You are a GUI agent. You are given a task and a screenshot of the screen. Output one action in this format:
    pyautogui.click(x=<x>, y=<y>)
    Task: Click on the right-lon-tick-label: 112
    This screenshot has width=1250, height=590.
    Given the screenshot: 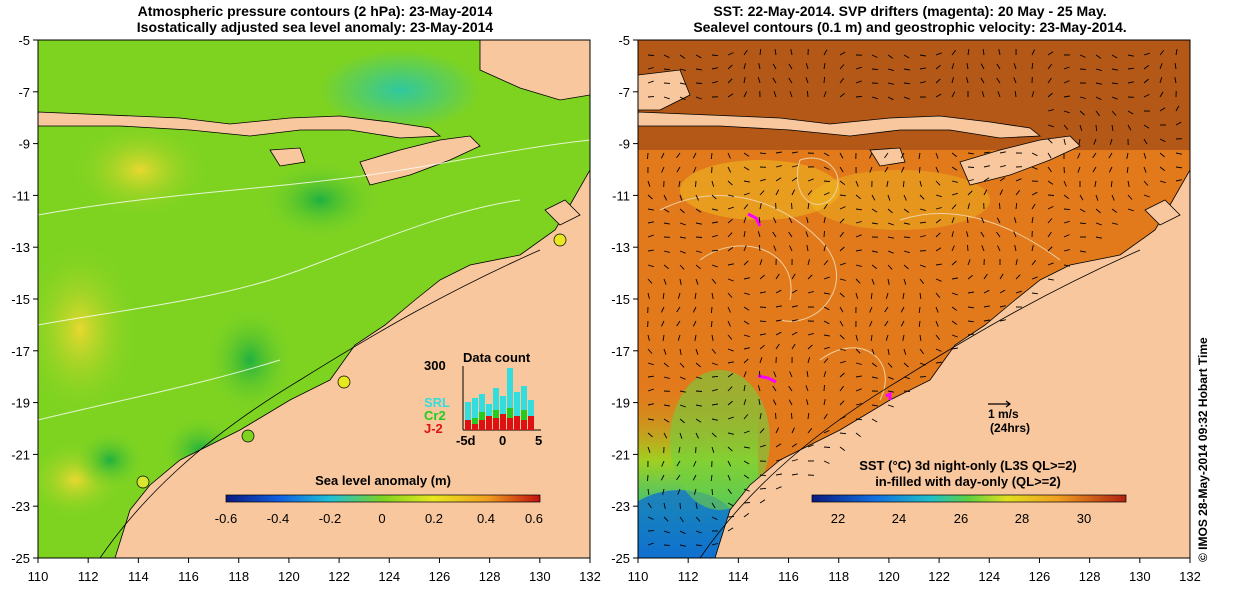 What is the action you would take?
    pyautogui.click(x=688, y=576)
    